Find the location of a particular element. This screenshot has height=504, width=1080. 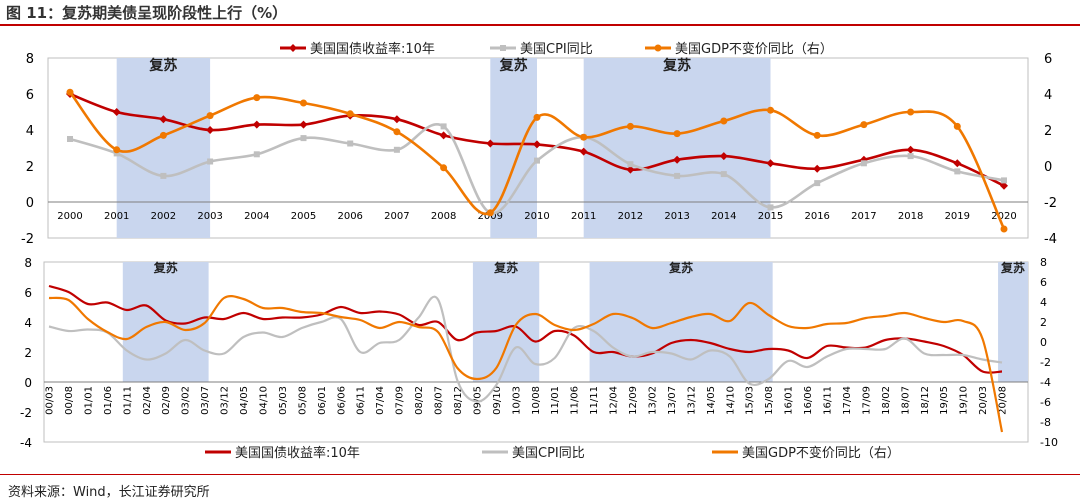

x-tick-16: 2016 is located at coordinates (816, 216).